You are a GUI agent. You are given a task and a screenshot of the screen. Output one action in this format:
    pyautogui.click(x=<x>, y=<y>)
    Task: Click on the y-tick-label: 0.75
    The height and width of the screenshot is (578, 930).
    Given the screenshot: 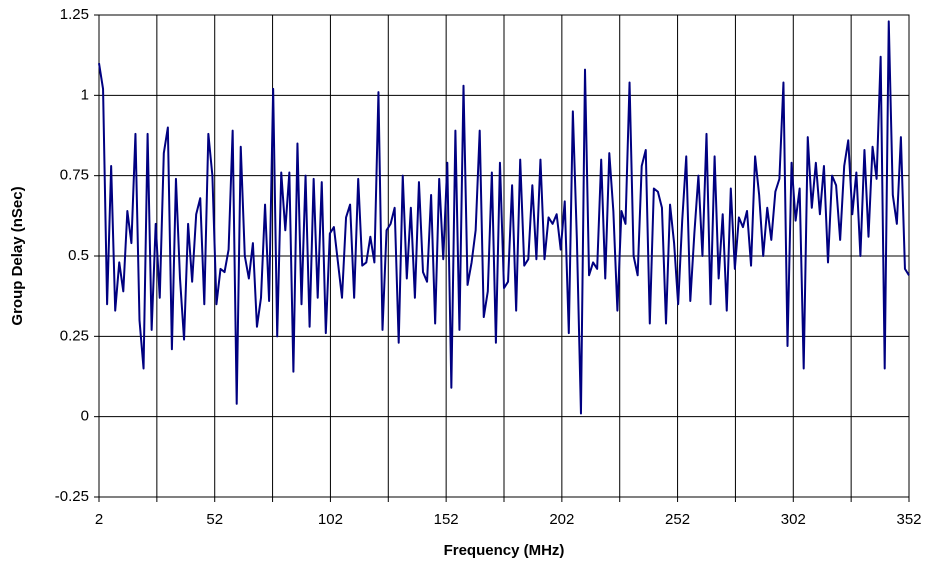 What is the action you would take?
    pyautogui.click(x=74, y=175)
    